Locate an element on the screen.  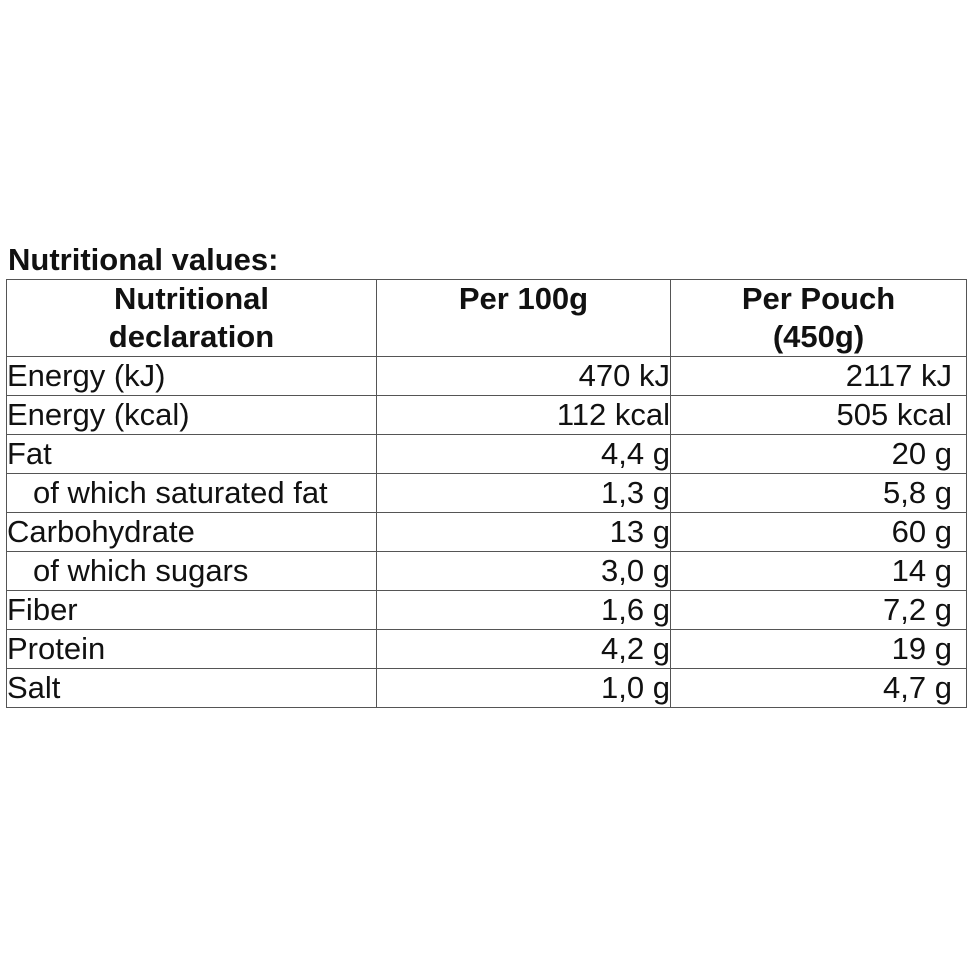
value-per-pouch: 20 g is located at coordinates (818, 454).